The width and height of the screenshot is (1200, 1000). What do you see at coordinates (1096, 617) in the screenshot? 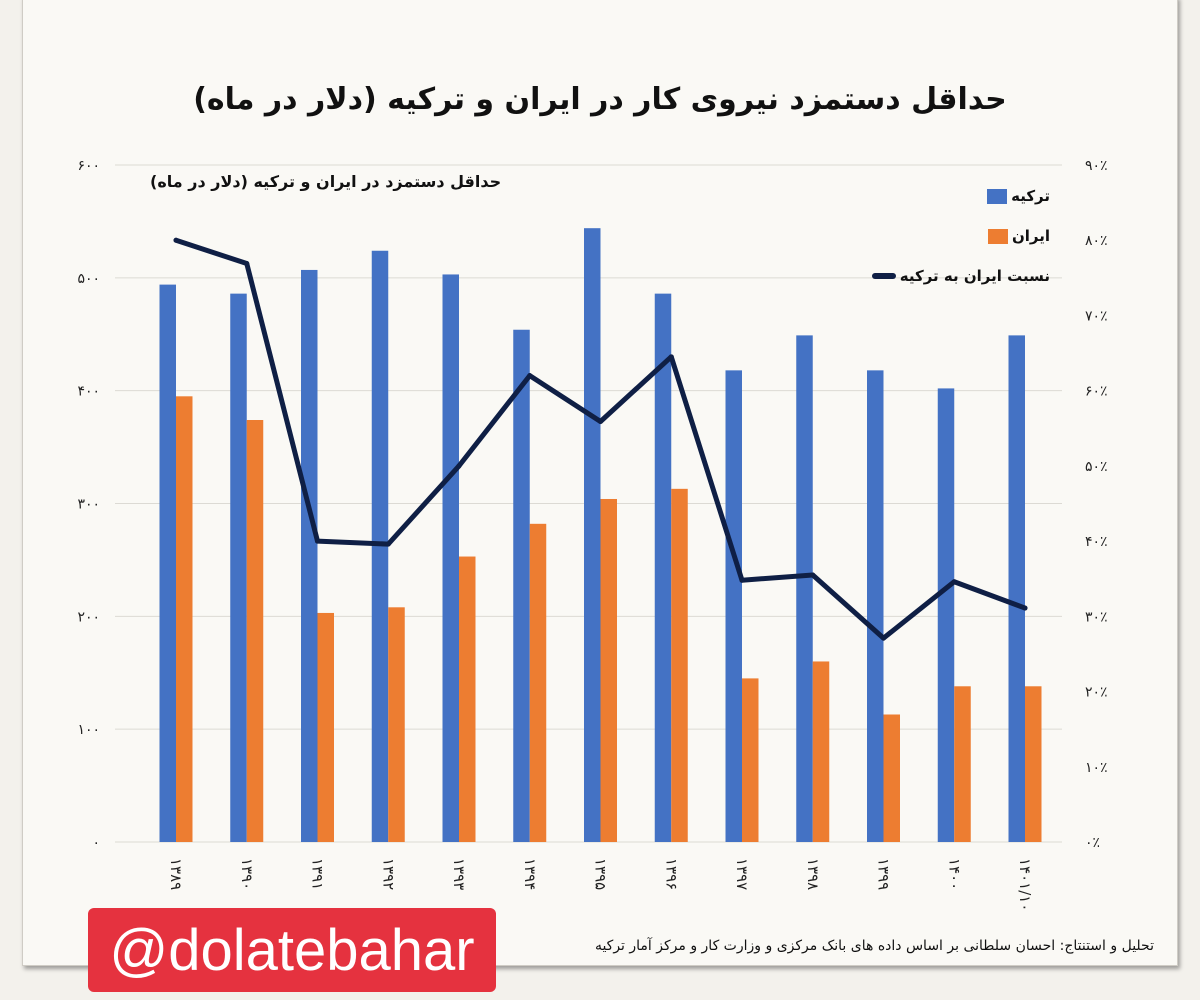
I see `y-right-tick-label: ۳۰٪` at bounding box center [1096, 617].